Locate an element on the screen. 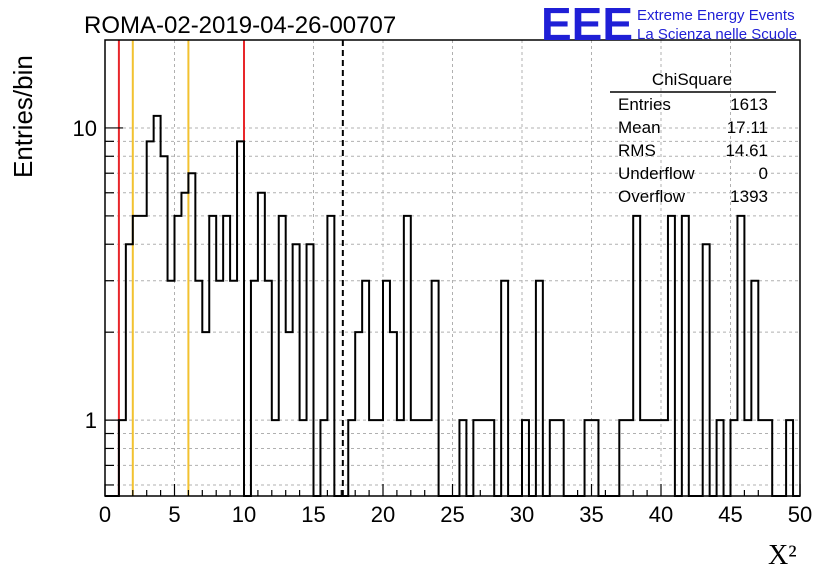 Image resolution: width=836 pixels, height=572 pixels. stats-row-value: 1613 is located at coordinates (749, 104).